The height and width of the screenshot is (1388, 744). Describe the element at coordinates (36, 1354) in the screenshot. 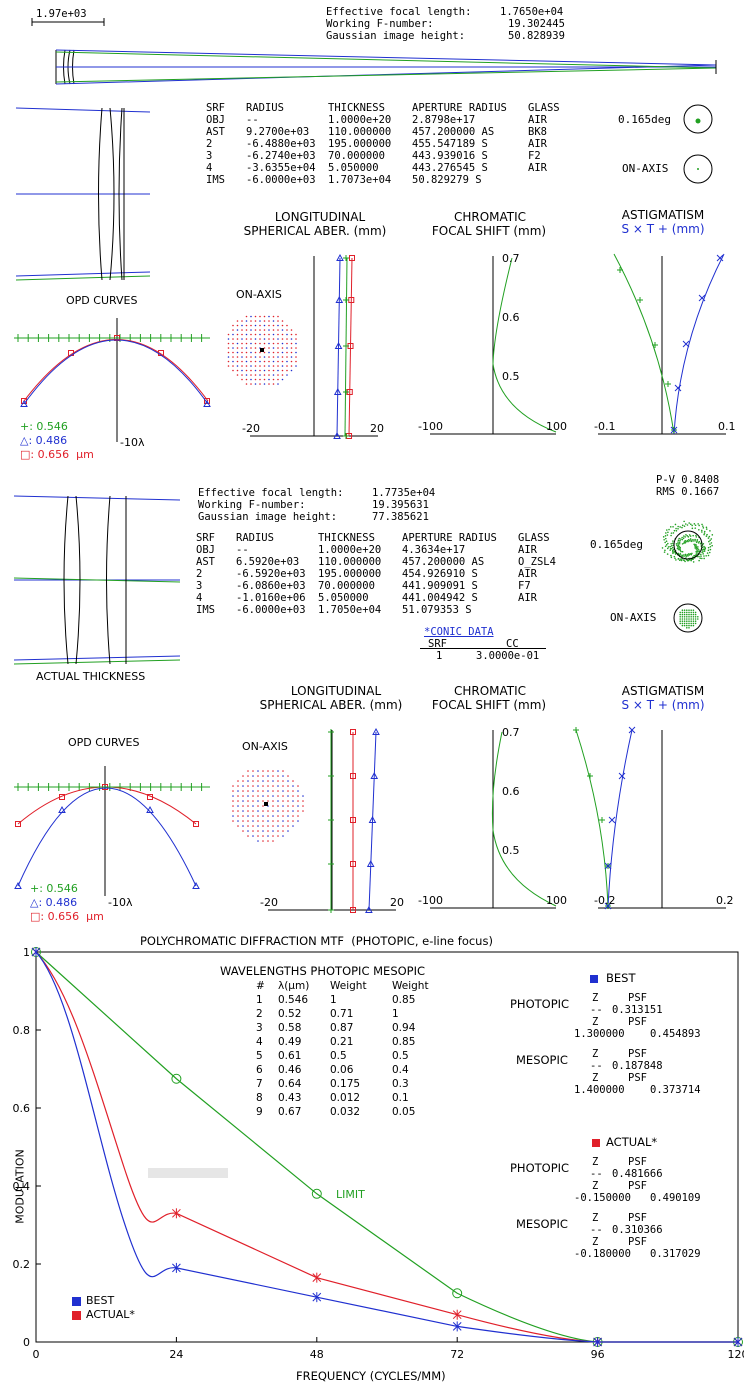

I see `x-tick-label: 0` at that location.